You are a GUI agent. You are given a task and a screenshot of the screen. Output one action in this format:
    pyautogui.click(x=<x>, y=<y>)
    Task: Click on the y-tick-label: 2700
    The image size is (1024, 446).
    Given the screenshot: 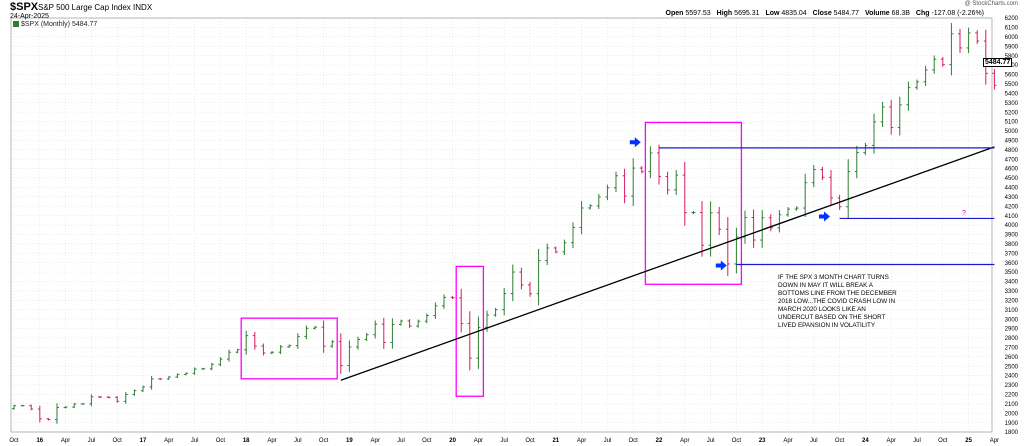 What is the action you would take?
    pyautogui.click(x=1012, y=349)
    